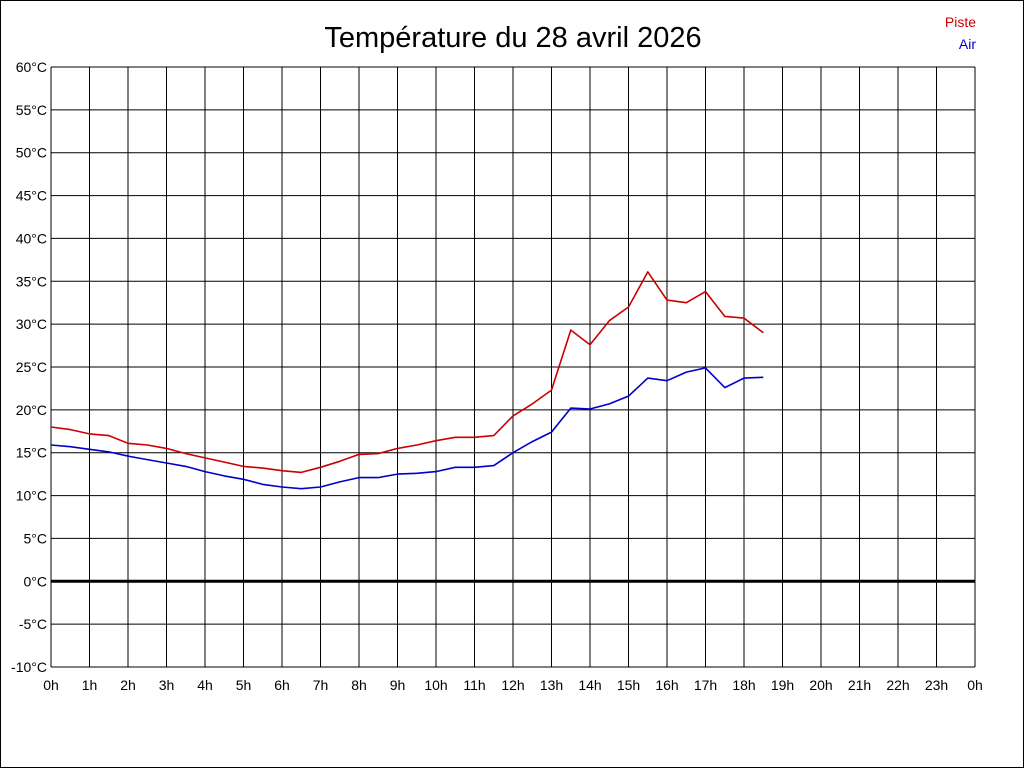 This screenshot has height=768, width=1024. Describe the element at coordinates (960, 22) in the screenshot. I see `legend-entry-piste: Piste` at that location.